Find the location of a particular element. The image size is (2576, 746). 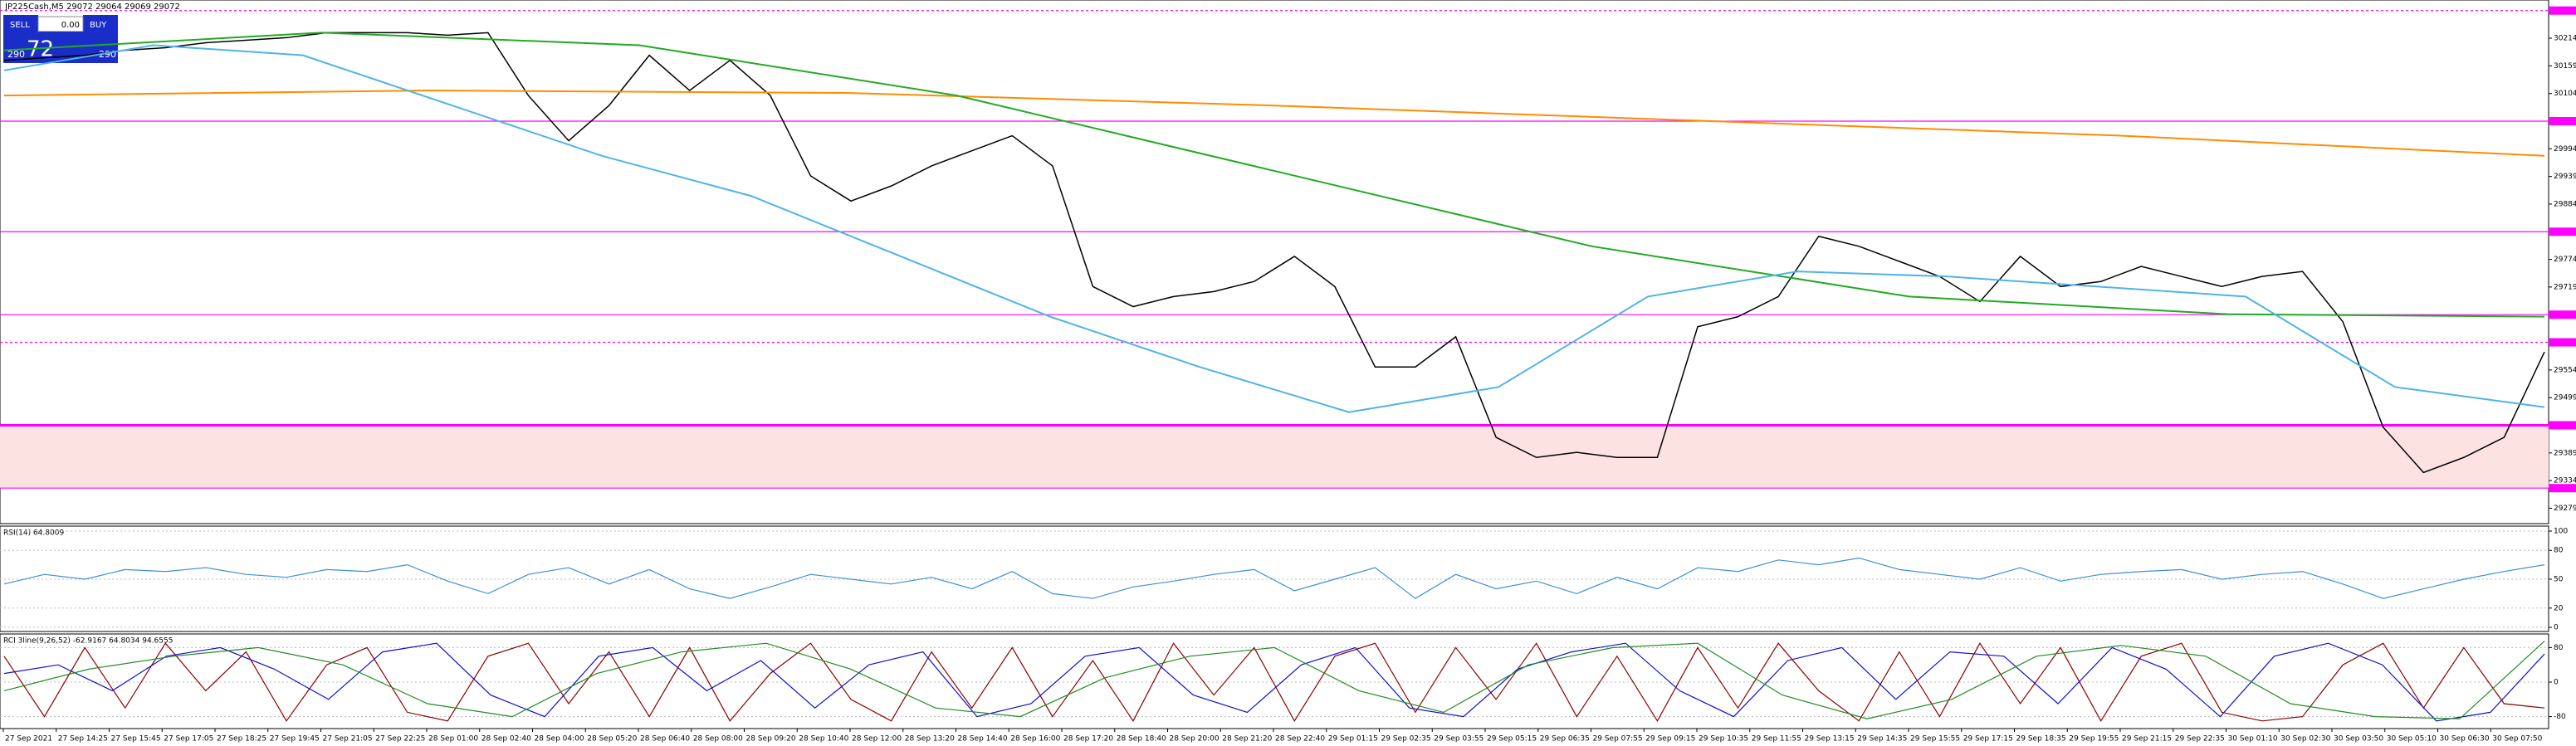

x-tick-label: 27 Sep 17:05 is located at coordinates (188, 739).